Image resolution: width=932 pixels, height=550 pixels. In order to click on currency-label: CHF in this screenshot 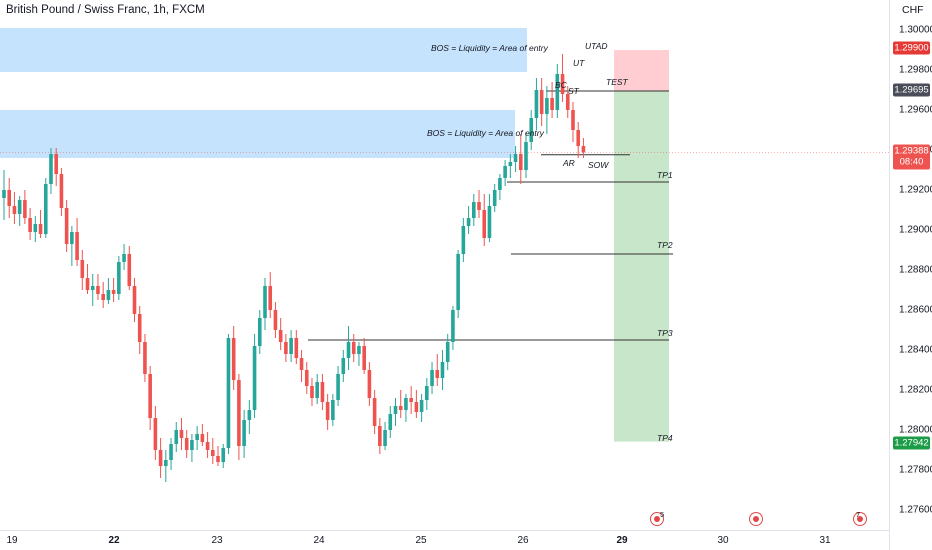, I will do `click(913, 10)`.